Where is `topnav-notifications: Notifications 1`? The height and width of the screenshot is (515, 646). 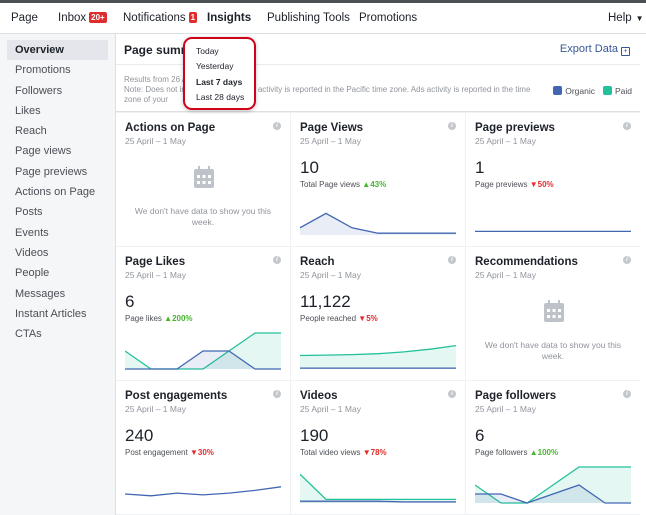 topnav-notifications: Notifications 1 is located at coordinates (160, 18).